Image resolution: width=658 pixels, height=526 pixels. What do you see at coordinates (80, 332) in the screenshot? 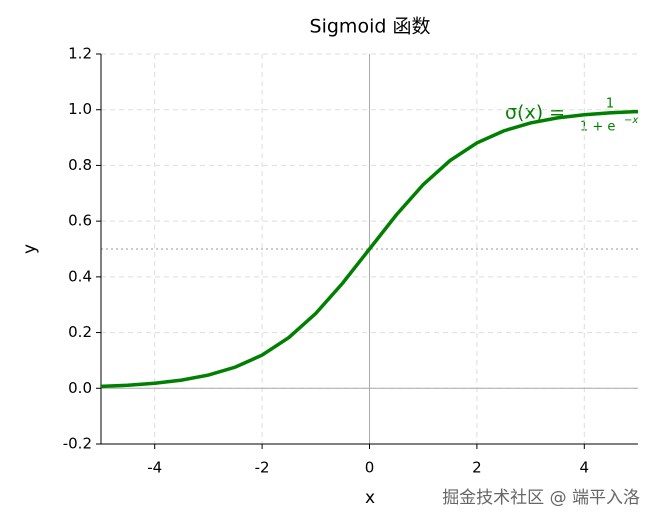
I see `y-tick-label: 0.2` at bounding box center [80, 332].